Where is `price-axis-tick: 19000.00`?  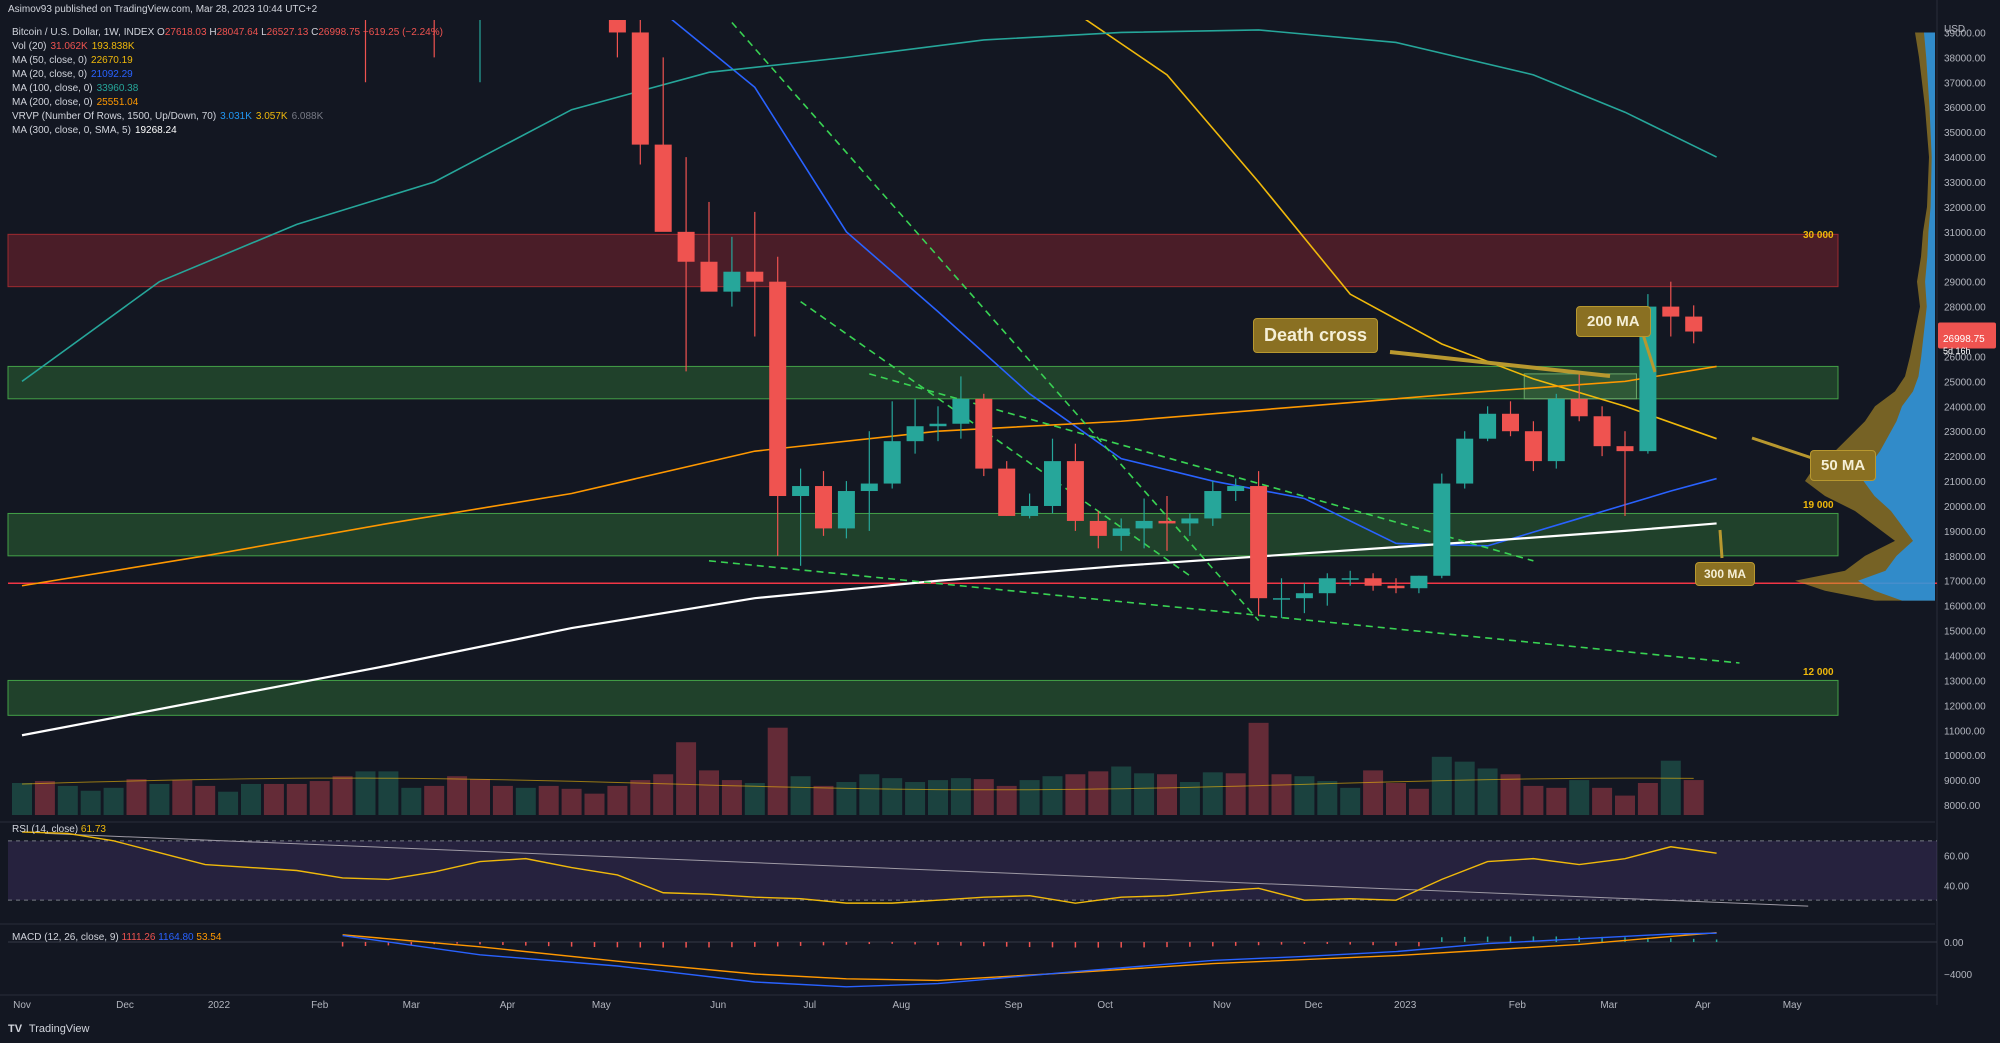 price-axis-tick: 19000.00 is located at coordinates (1965, 532).